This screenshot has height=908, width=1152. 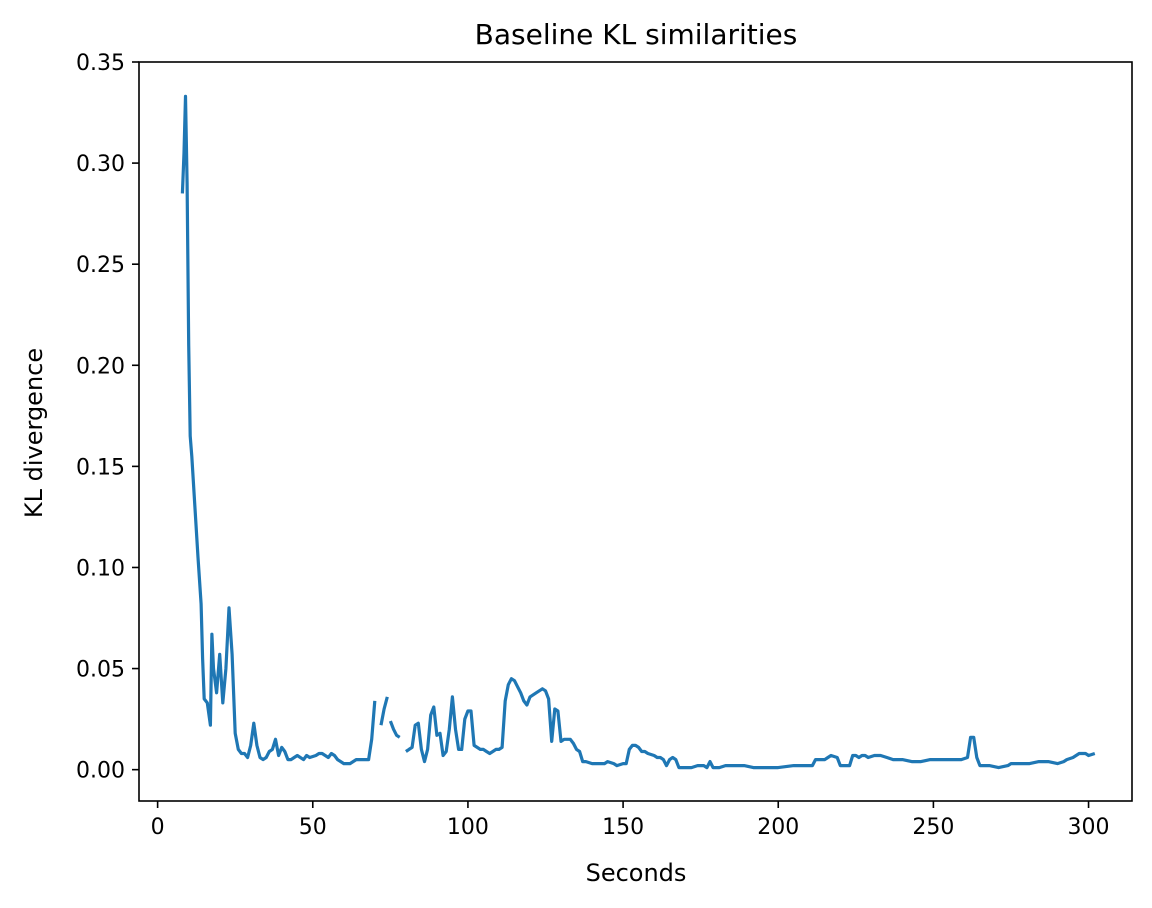 What do you see at coordinates (107, 417) in the screenshot?
I see `y-axis: 0.00 0.05 0.10 0.15 0.20 0.25 0.30 0.35` at bounding box center [107, 417].